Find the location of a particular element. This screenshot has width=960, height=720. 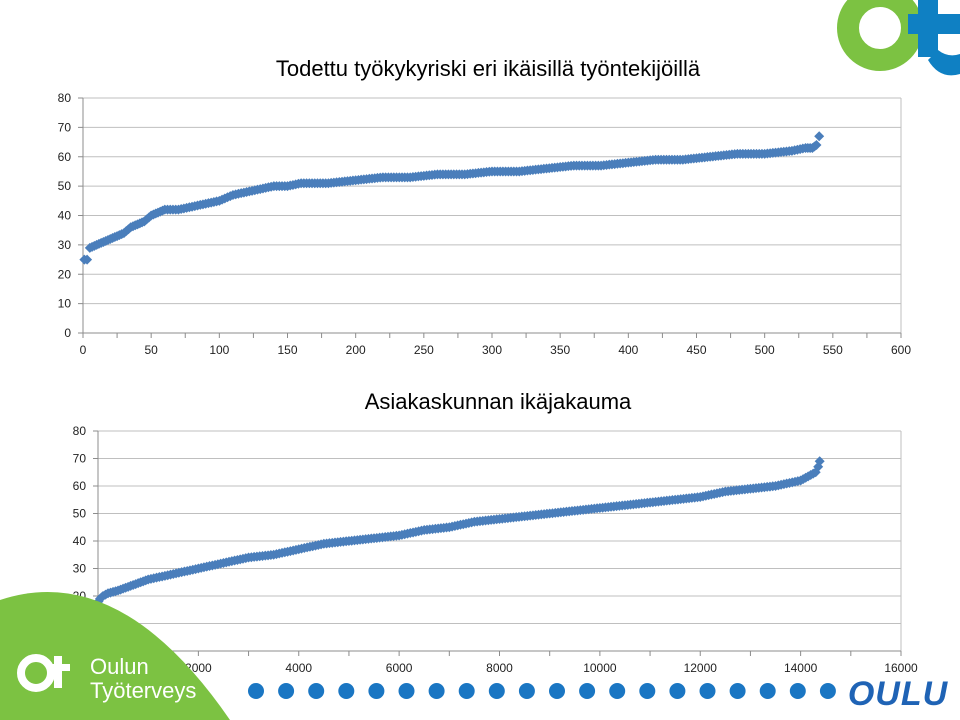

x-tick-label: 14000 is located at coordinates (801, 668).